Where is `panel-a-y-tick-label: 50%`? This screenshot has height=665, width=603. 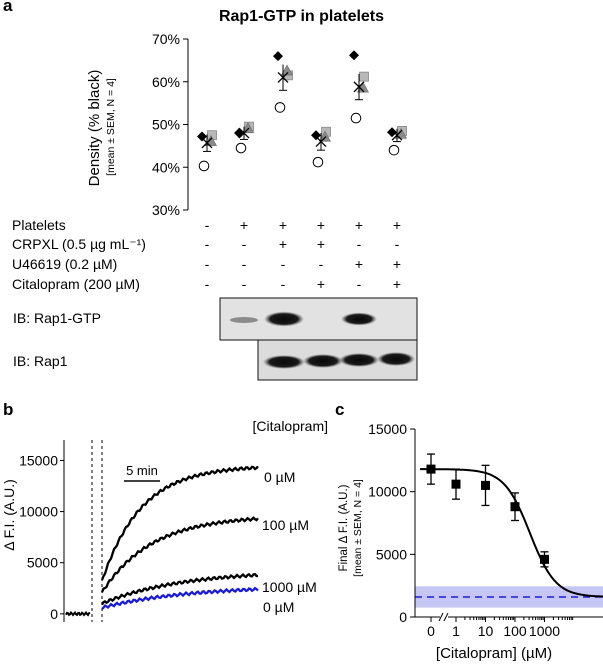
panel-a-y-tick-label: 50% is located at coordinates (166, 125).